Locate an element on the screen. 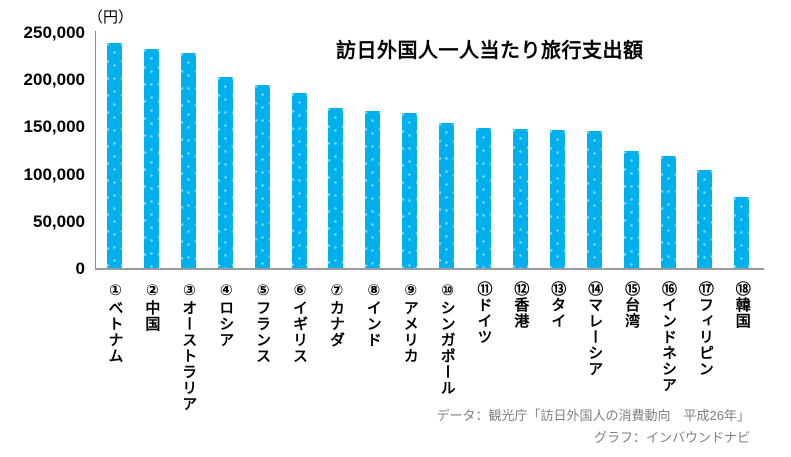 The height and width of the screenshot is (457, 791). x-axis-label-15: ⑮台湾 is located at coordinates (632, 305).